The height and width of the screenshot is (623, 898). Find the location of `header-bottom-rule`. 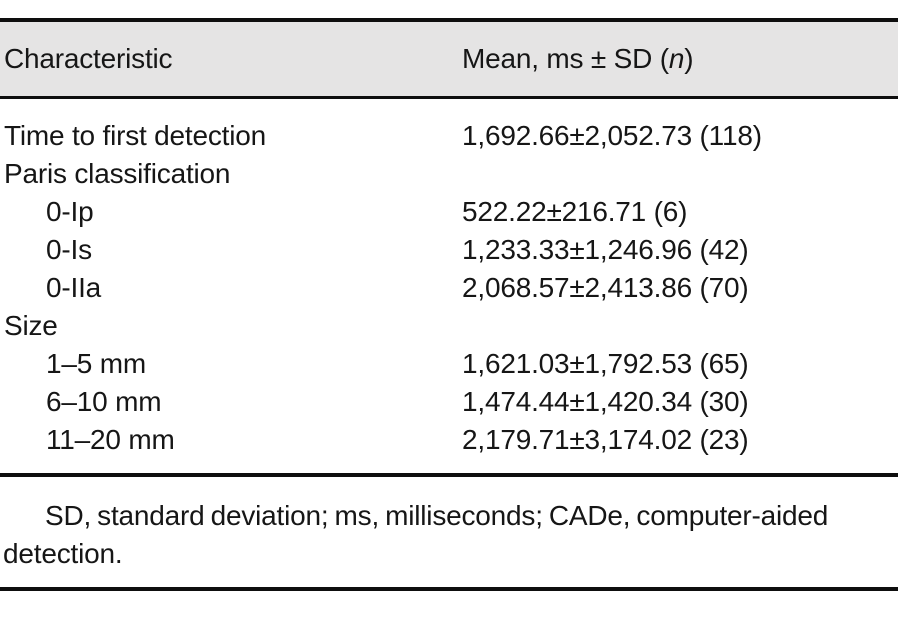

header-bottom-rule is located at coordinates (449, 97).